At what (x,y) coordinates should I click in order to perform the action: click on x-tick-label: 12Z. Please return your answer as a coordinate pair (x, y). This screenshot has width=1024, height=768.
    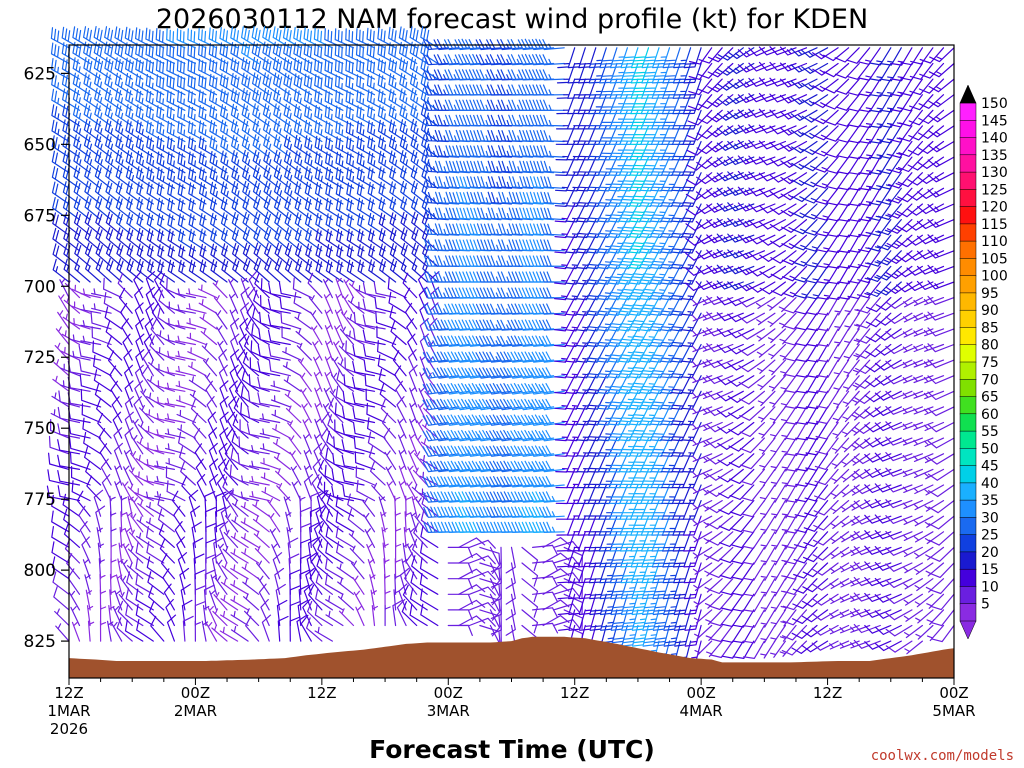
    Looking at the image, I should click on (827, 693).